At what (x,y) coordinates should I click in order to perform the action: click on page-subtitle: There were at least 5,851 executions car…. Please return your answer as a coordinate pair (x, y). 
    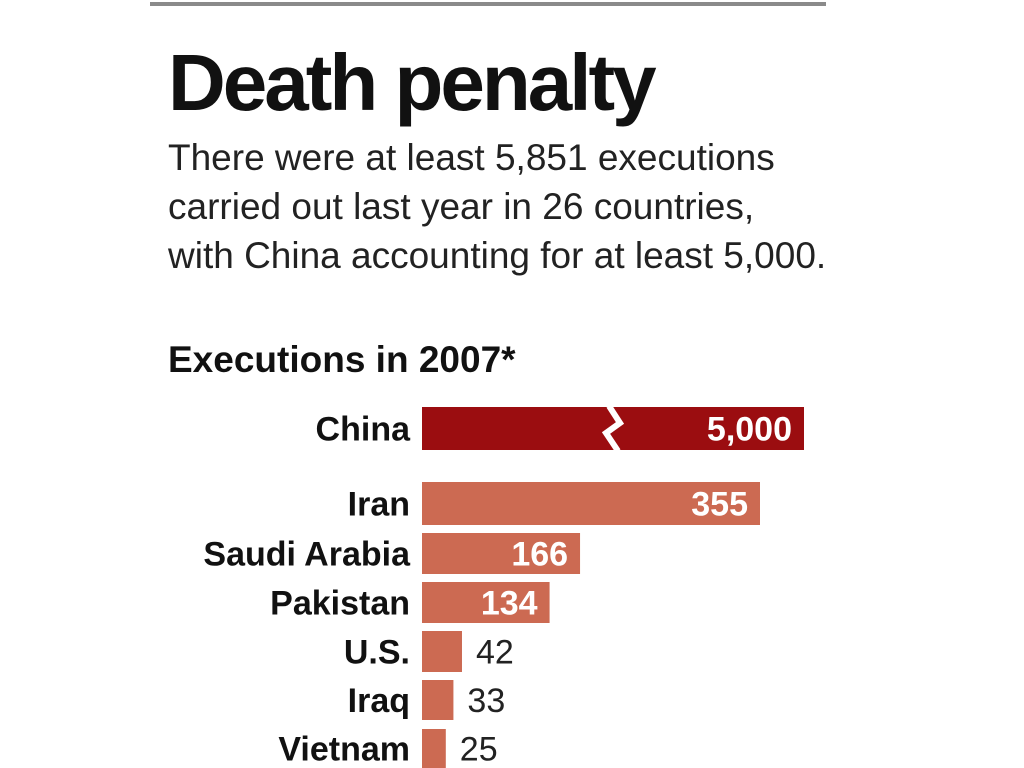
    Looking at the image, I should click on (497, 206).